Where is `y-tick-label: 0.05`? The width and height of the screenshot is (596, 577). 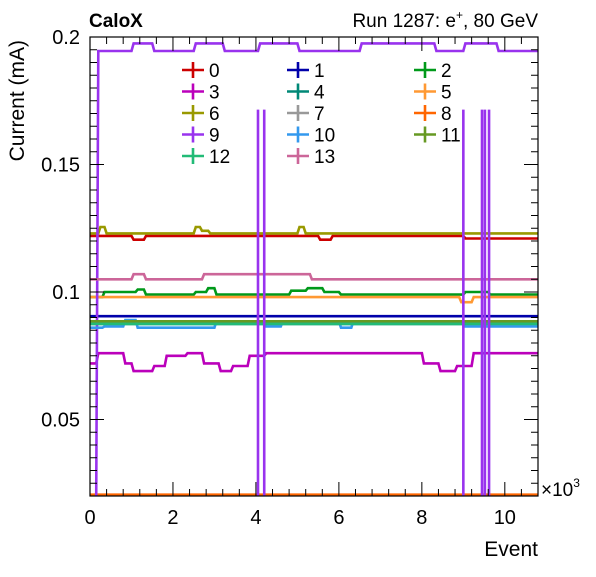
y-tick-label: 0.05 is located at coordinates (60, 421).